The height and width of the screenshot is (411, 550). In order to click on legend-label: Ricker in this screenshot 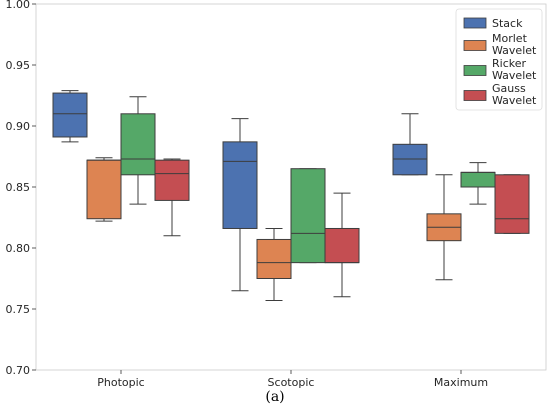, I will do `click(509, 63)`.